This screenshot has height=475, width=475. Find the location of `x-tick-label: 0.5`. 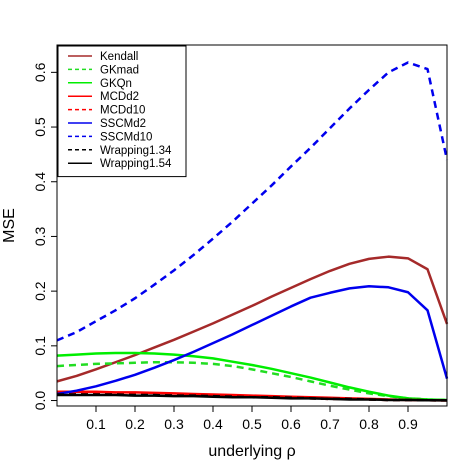

x-tick-label: 0.5 is located at coordinates (252, 424).